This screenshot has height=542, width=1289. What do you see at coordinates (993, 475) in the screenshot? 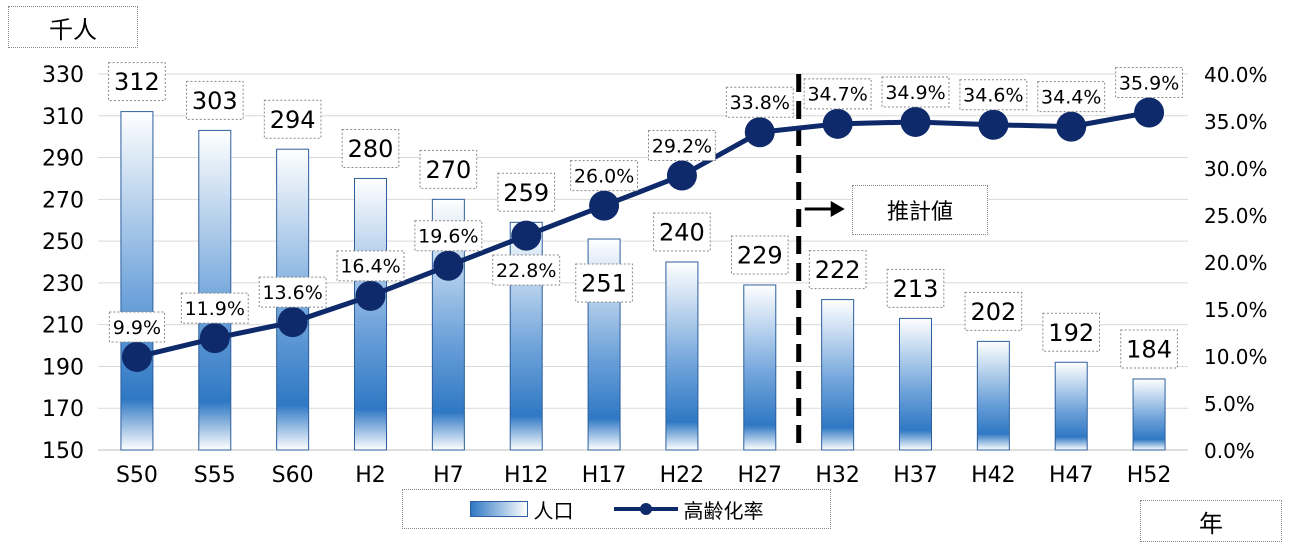
I see `x-tick-label: H42` at bounding box center [993, 475].